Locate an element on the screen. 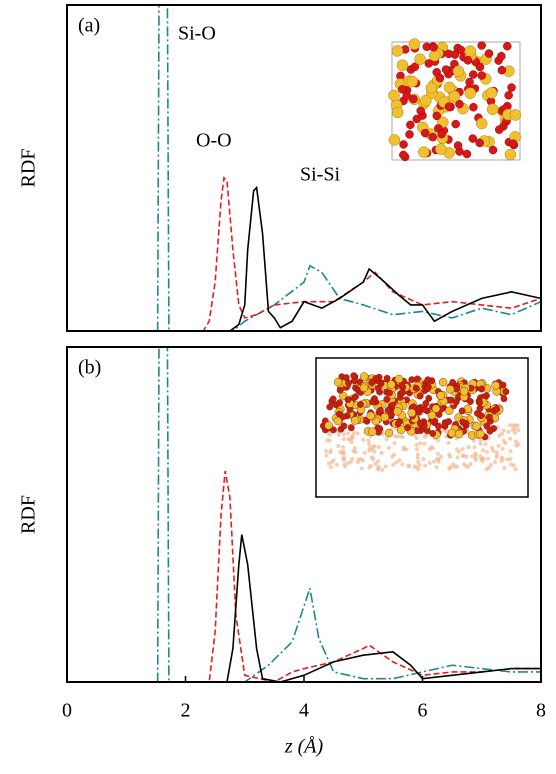 The height and width of the screenshot is (774, 556). x-tick-label: 8 is located at coordinates (541, 711).